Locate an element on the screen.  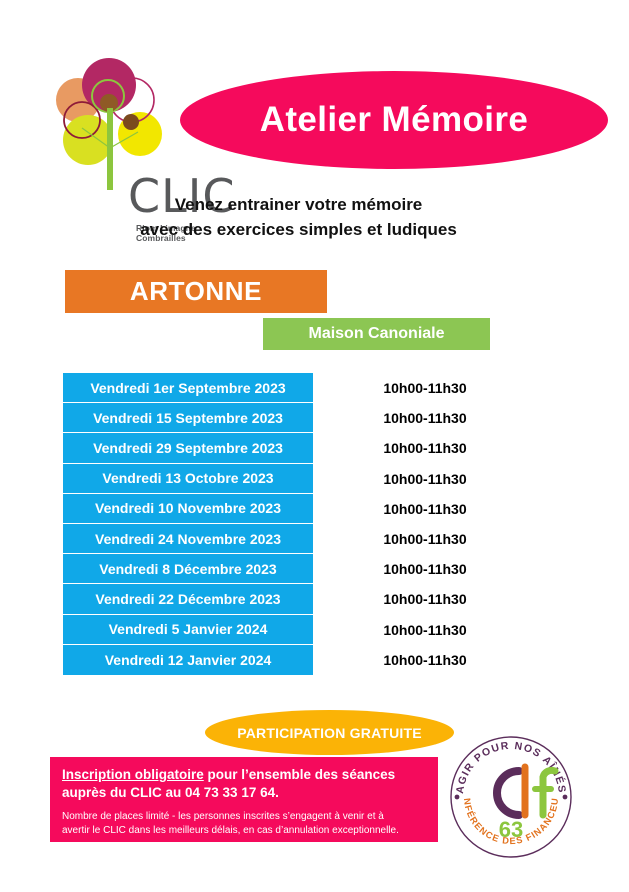
session-row: Vendredi 24 Novembre 2023 10h00-11h30 is located at coordinates (289, 539).